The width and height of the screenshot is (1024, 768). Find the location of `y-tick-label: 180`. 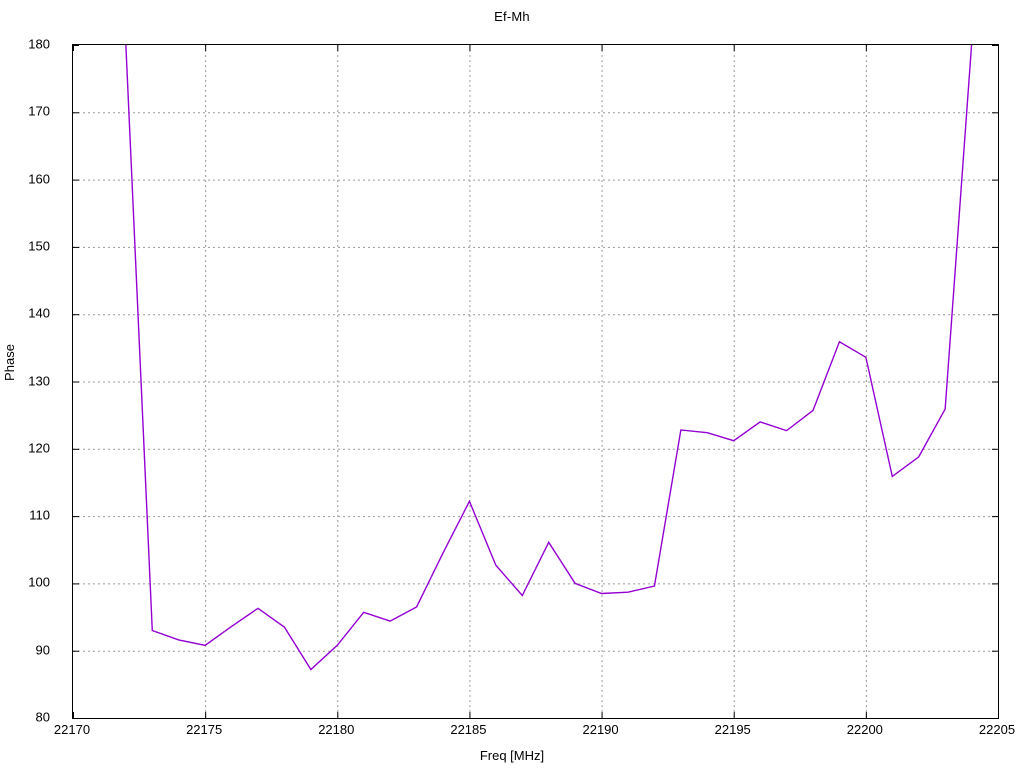

y-tick-label: 180 is located at coordinates (39, 44).